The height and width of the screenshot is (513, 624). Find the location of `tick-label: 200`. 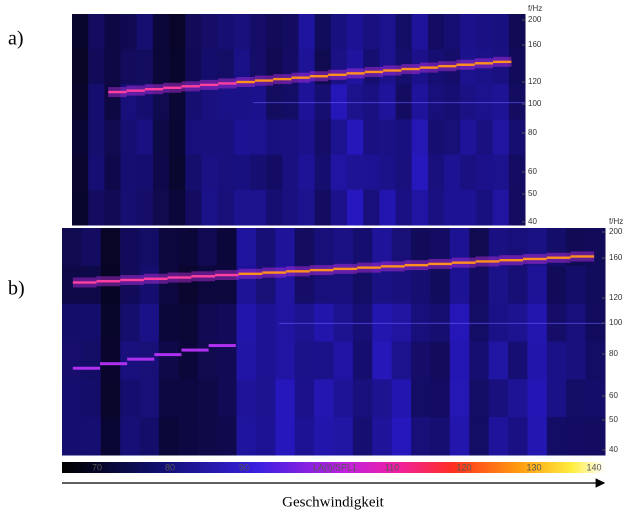

tick-label: 200 is located at coordinates (535, 19).